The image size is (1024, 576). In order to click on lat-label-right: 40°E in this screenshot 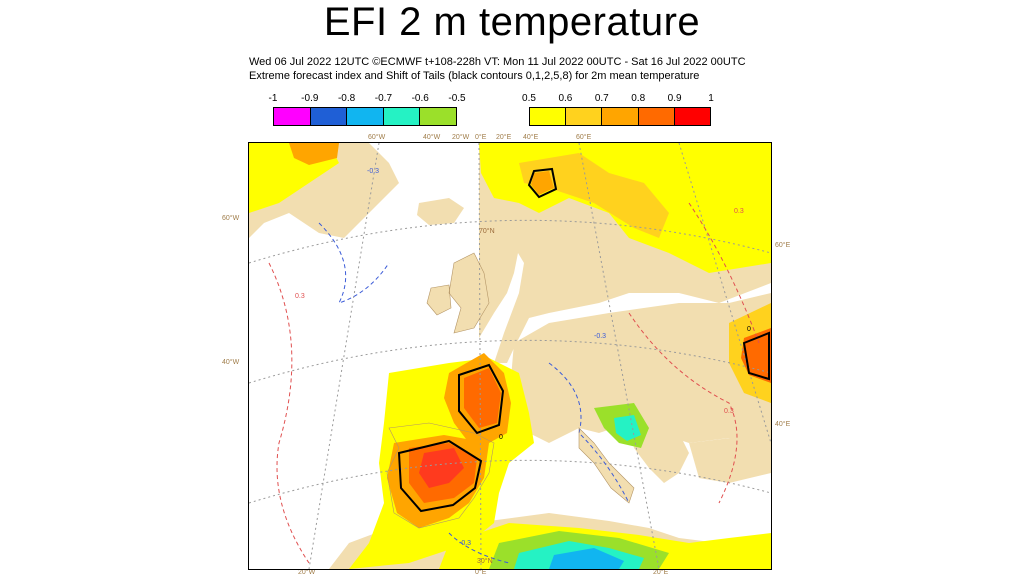, I will do `click(783, 424)`.